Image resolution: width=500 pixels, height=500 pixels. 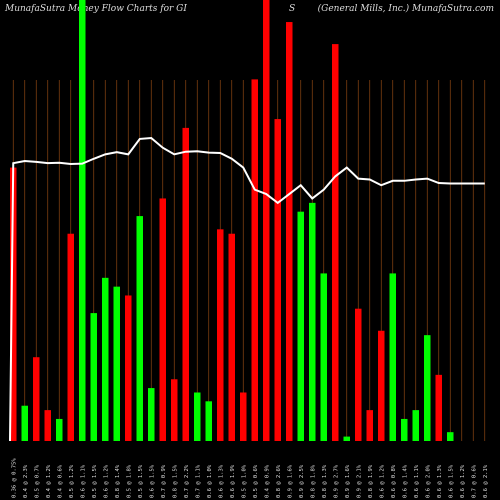 What do you see at coordinates (428, 481) in the screenshot?
I see `x-tick-label: 0.6 @ 2.0%` at bounding box center [428, 481].